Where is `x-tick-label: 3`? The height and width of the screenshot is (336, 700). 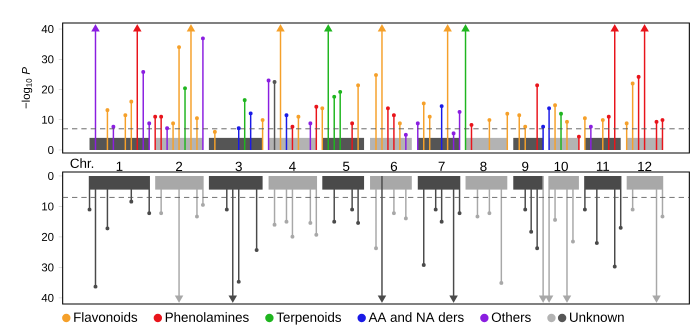
x-tick-label: 3 is located at coordinates (239, 167).